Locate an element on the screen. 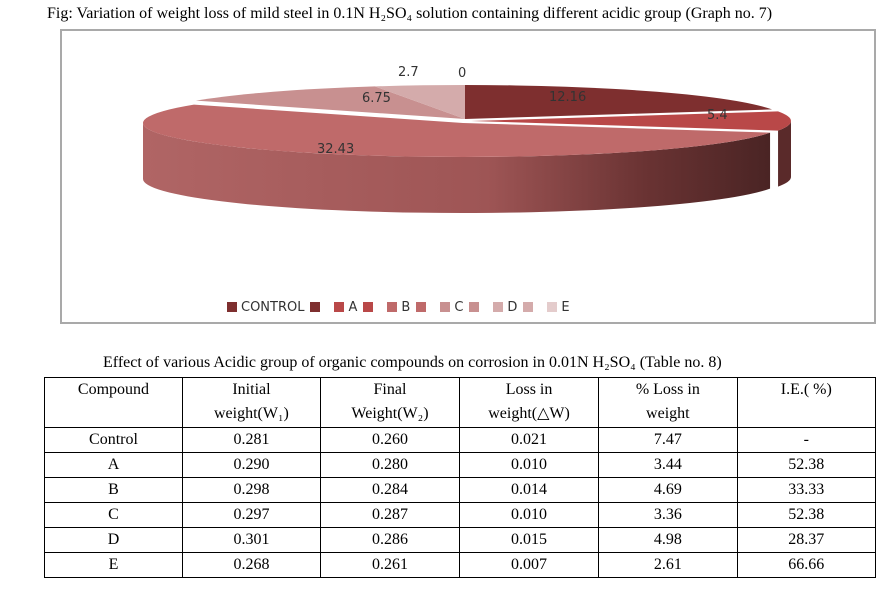  column-header-line2: weight is located at coordinates (668, 413).